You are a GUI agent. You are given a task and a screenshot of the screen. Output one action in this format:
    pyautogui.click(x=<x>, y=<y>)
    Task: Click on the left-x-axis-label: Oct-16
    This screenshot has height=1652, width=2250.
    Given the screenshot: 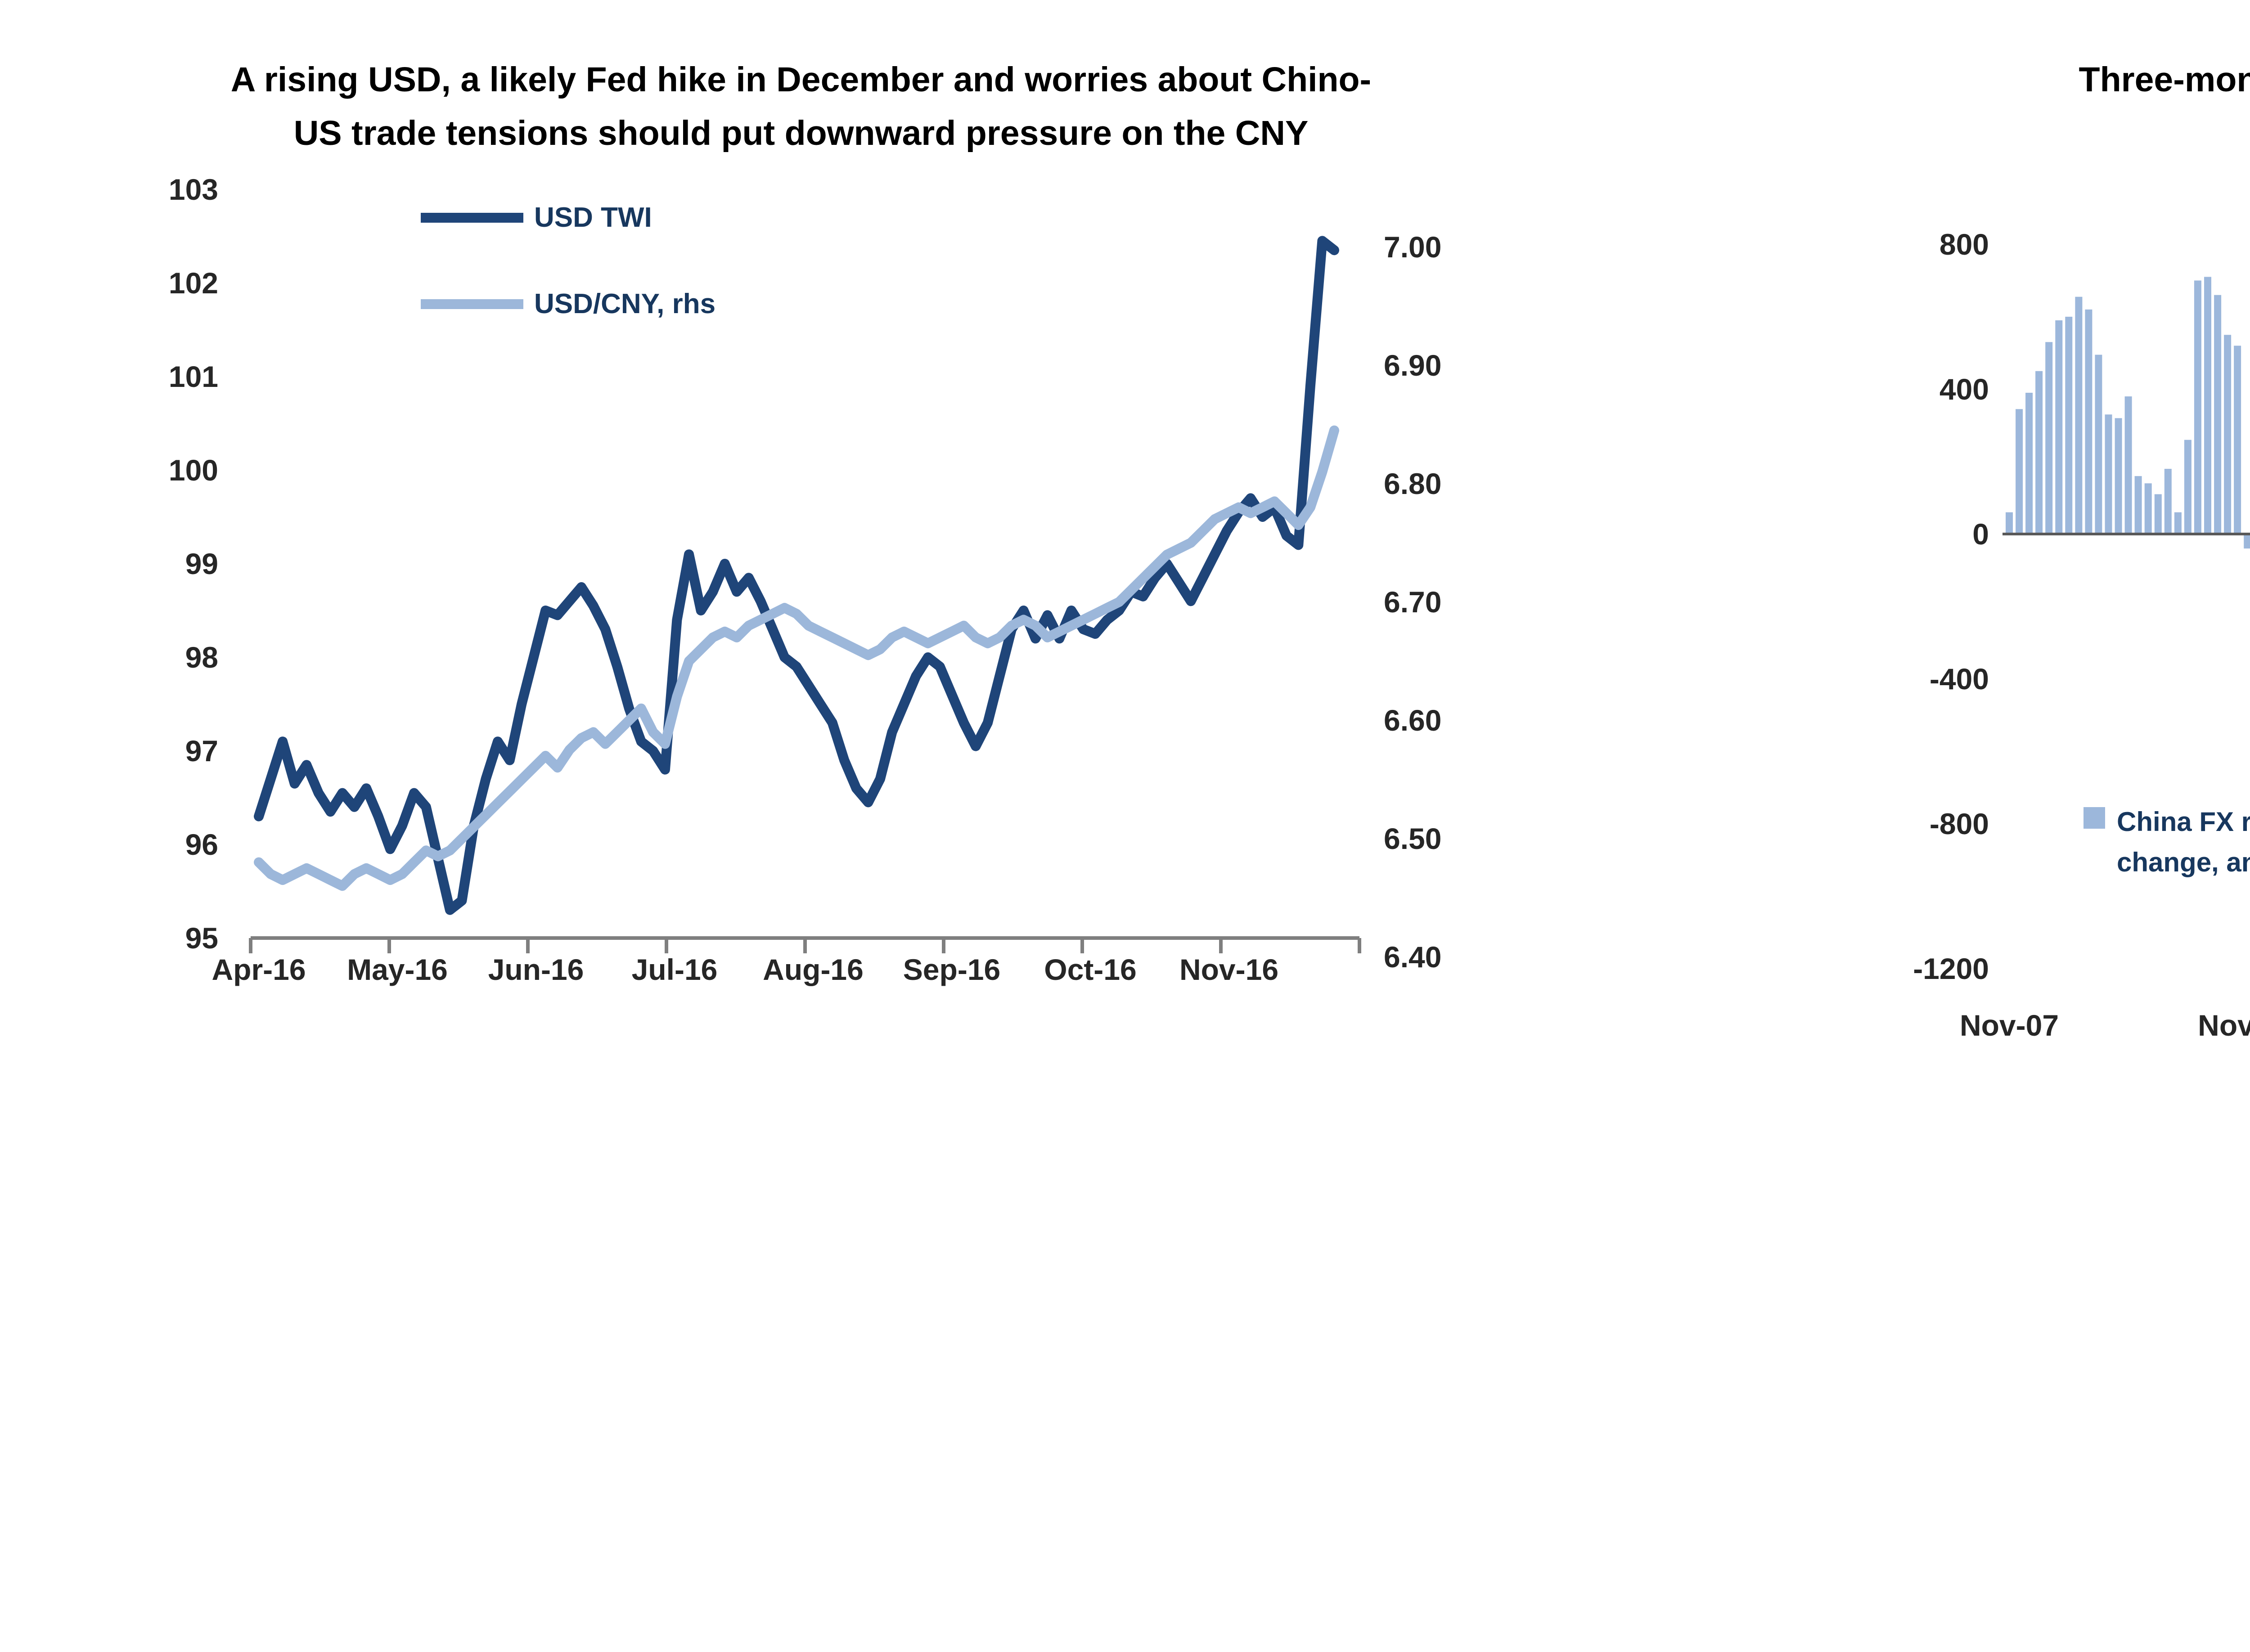 What is the action you would take?
    pyautogui.click(x=1090, y=969)
    